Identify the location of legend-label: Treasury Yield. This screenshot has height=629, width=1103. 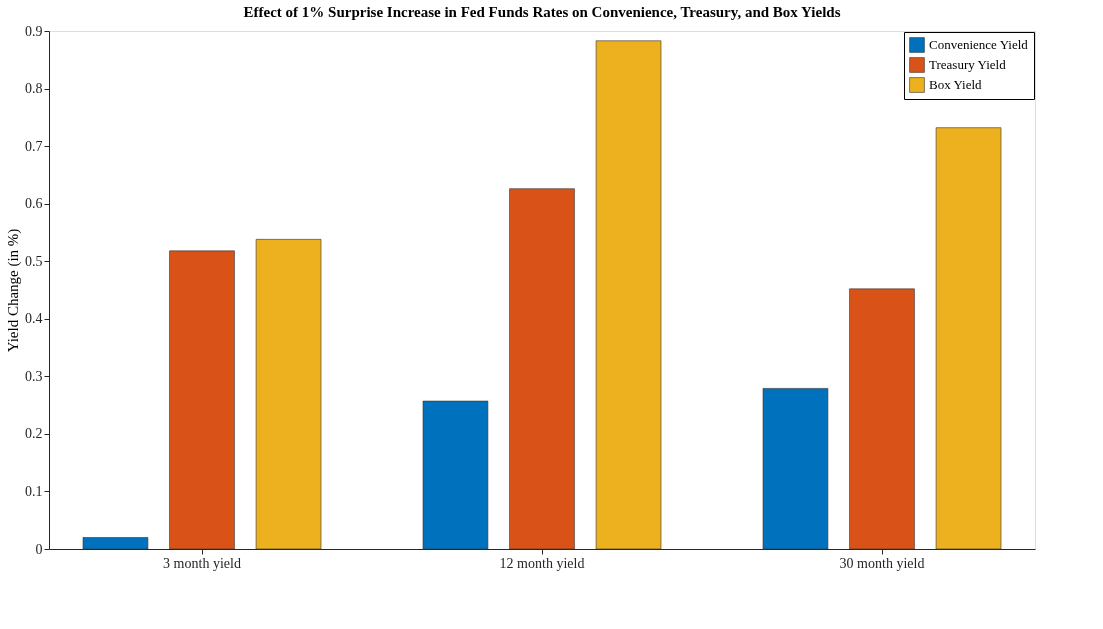
(968, 64).